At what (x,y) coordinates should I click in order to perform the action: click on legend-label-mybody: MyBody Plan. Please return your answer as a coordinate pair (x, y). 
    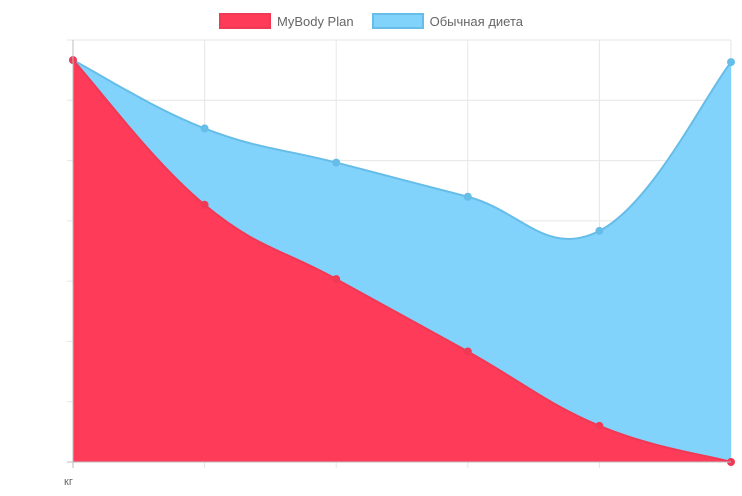
    Looking at the image, I should click on (315, 21).